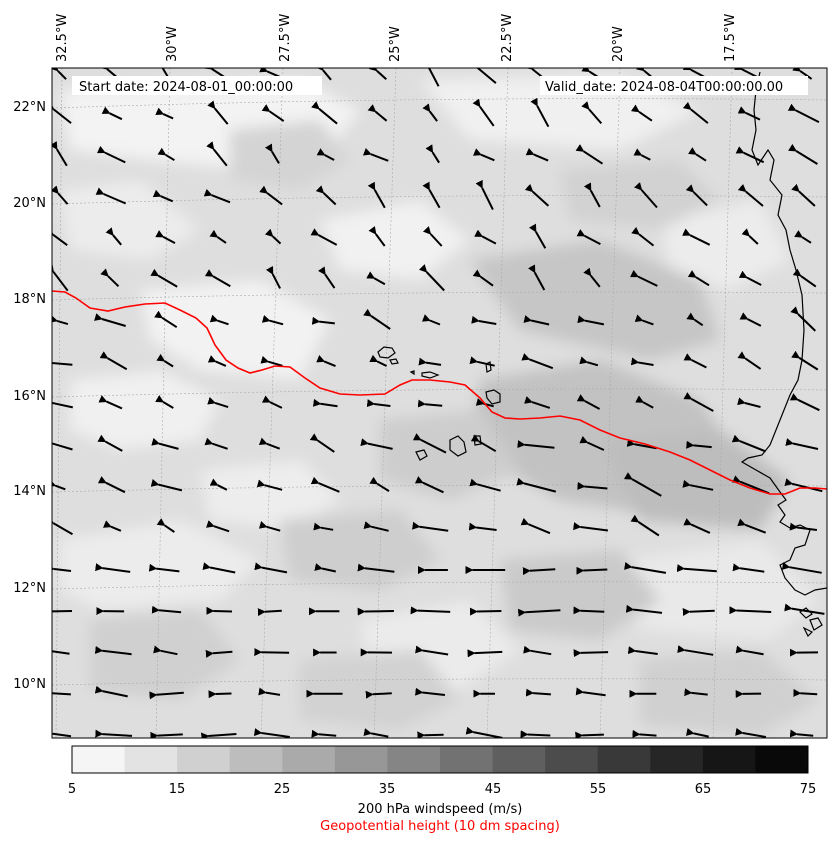  I want to click on start-date-label: Start date: 2024-08-01_00:00:00, so click(186, 87).